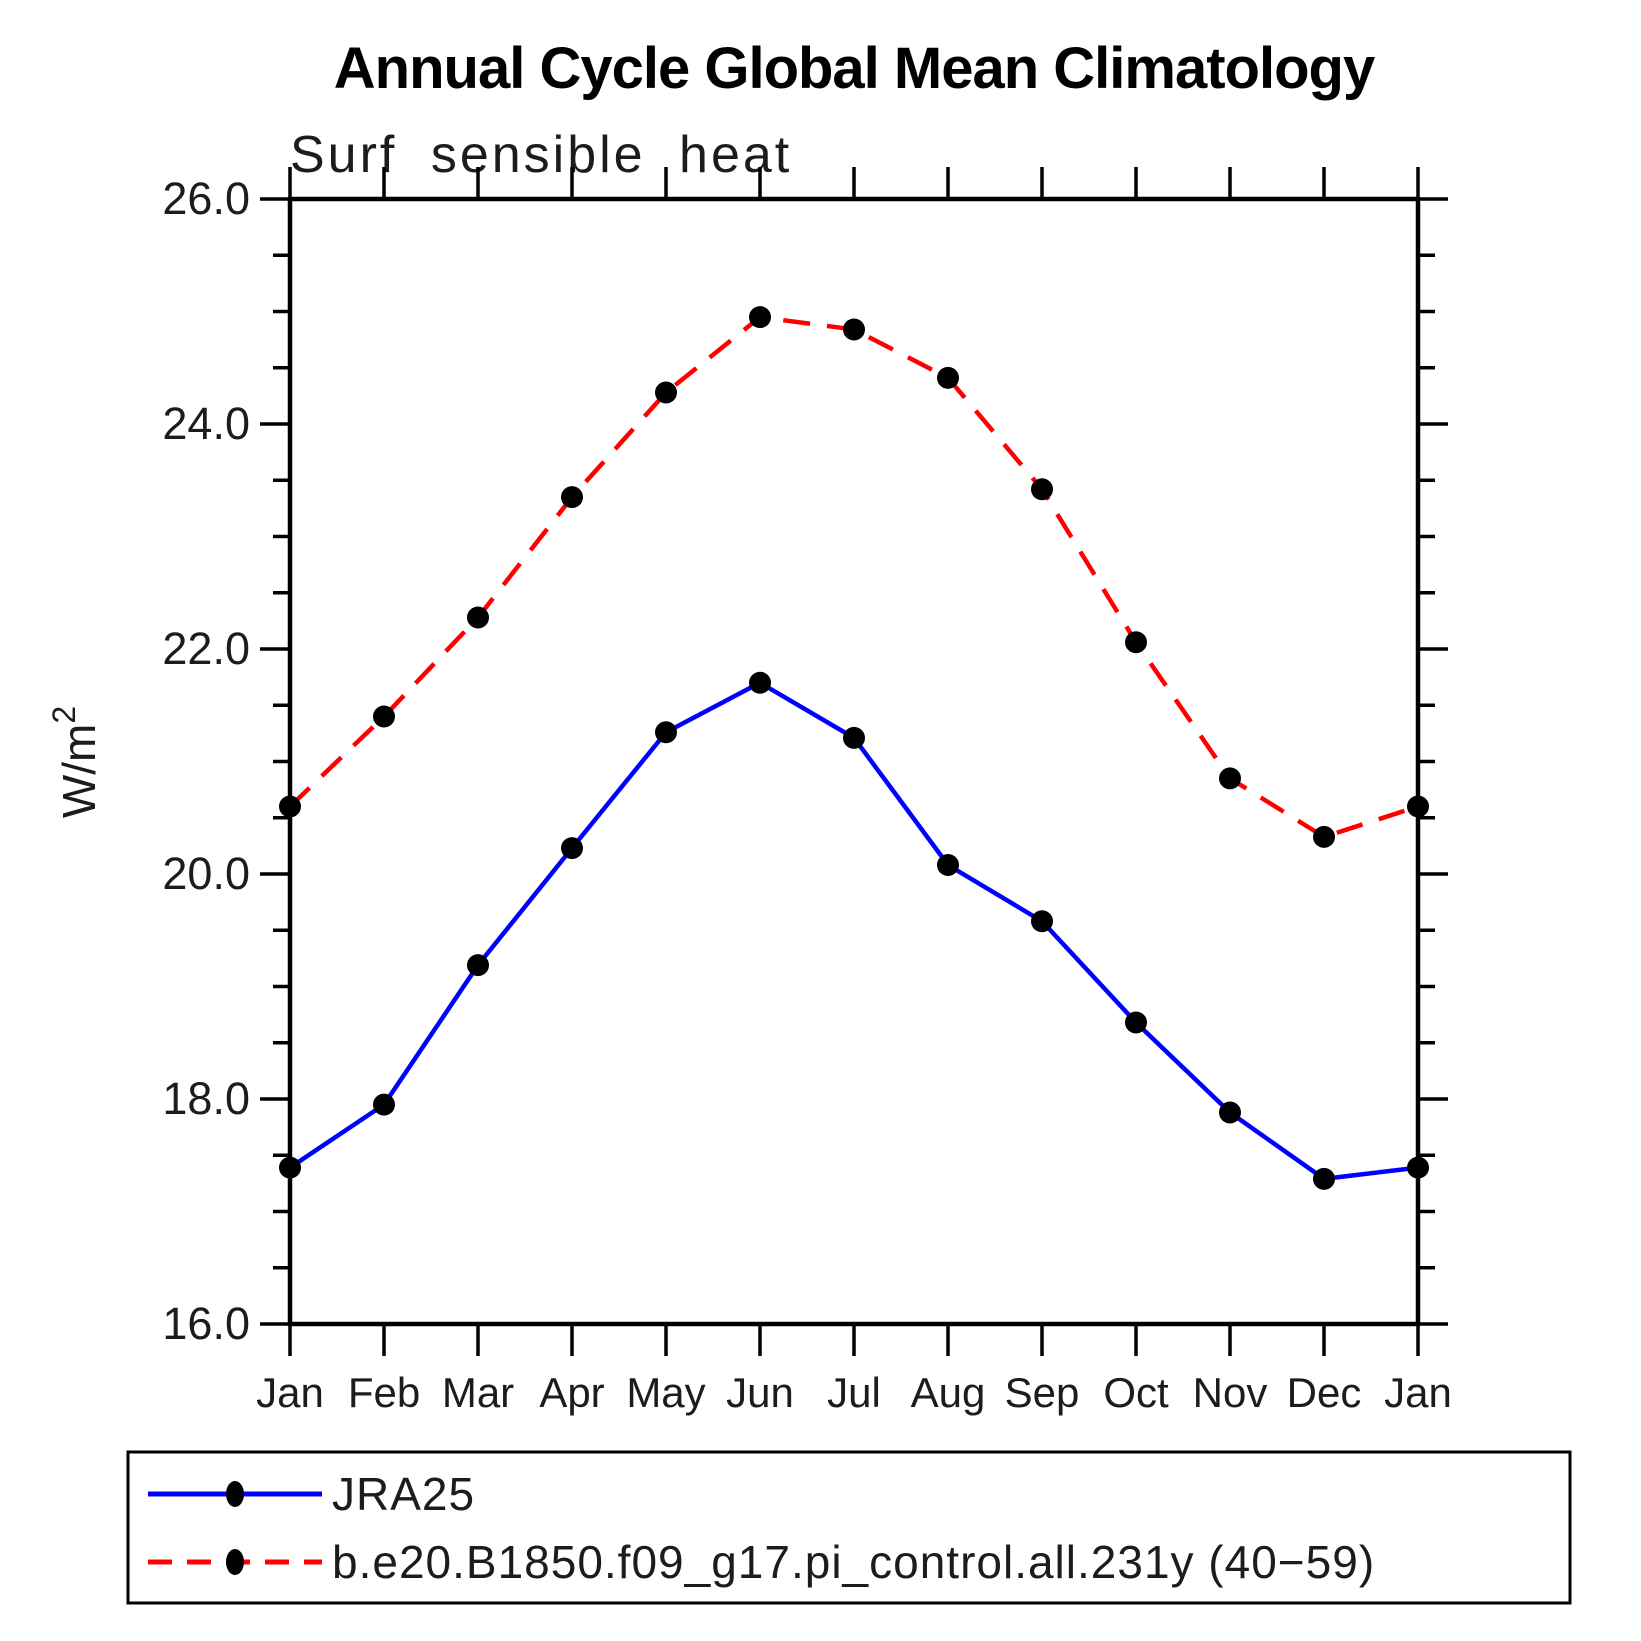 The image size is (1641, 1641). I want to click on x-tick-label: Nov, so click(1230, 1392).